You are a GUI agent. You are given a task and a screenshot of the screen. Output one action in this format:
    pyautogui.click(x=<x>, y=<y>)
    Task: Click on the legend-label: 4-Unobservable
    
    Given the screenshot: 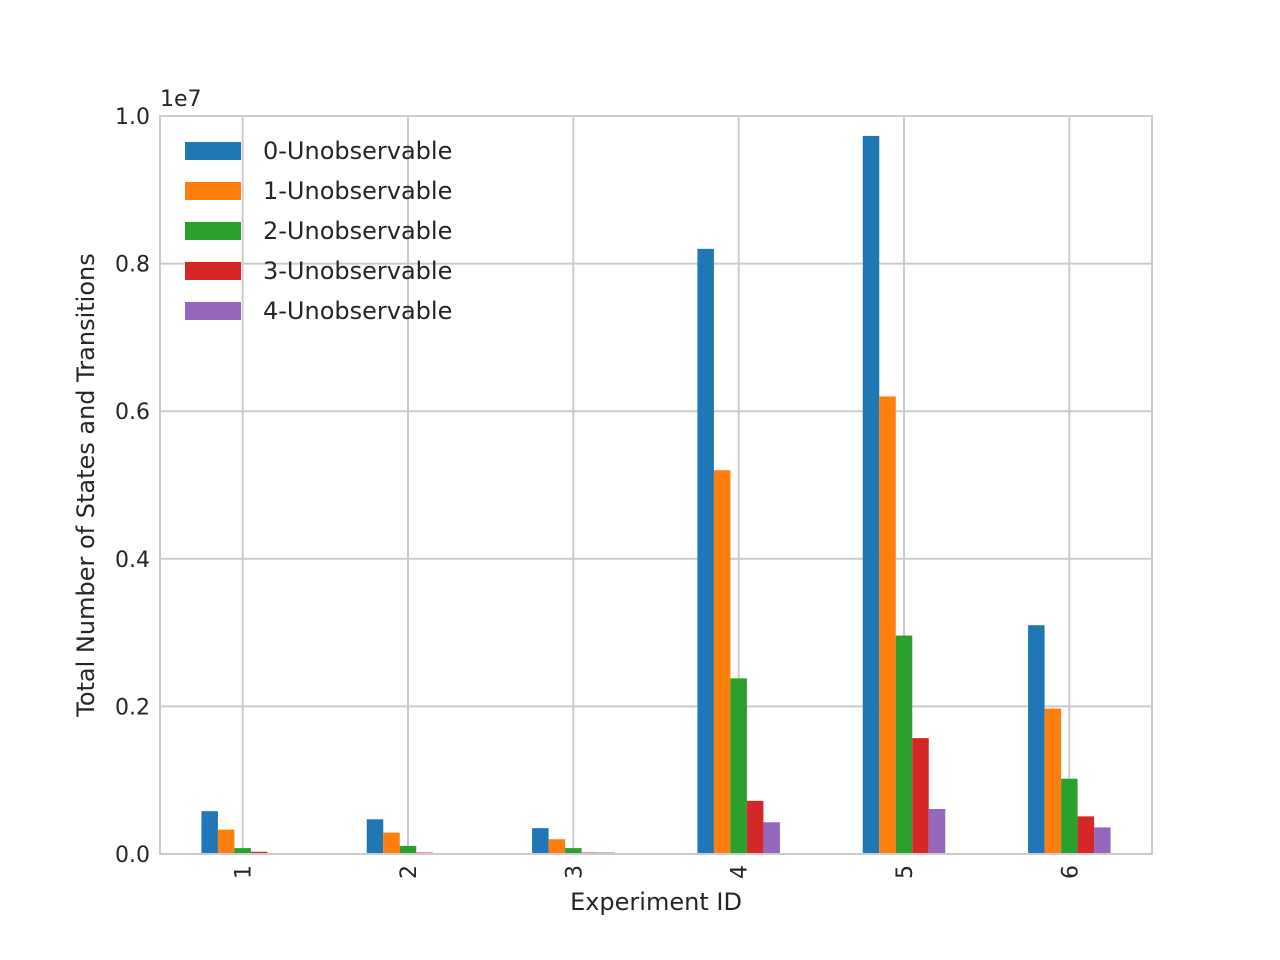 What is the action you would take?
    pyautogui.click(x=357, y=311)
    